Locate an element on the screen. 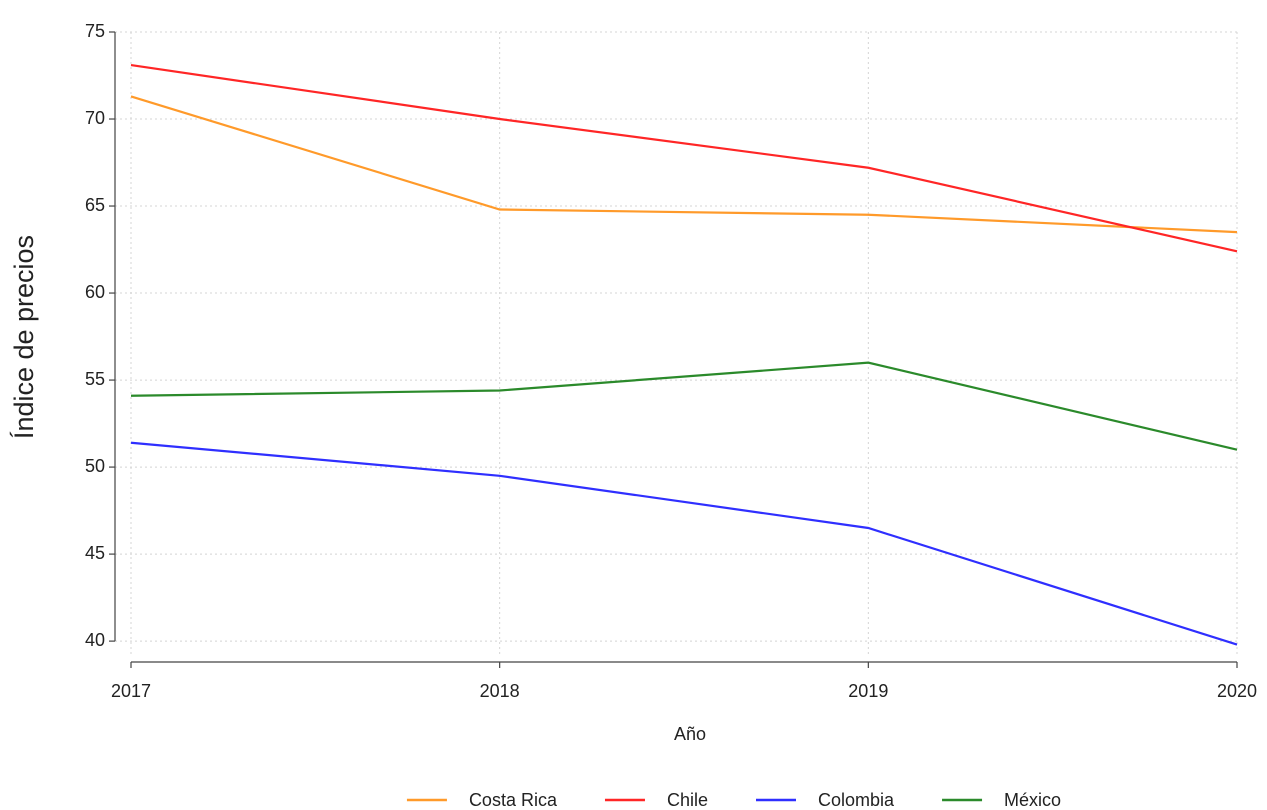 The width and height of the screenshot is (1267, 810). x-tick-label: 2020 is located at coordinates (1237, 691).